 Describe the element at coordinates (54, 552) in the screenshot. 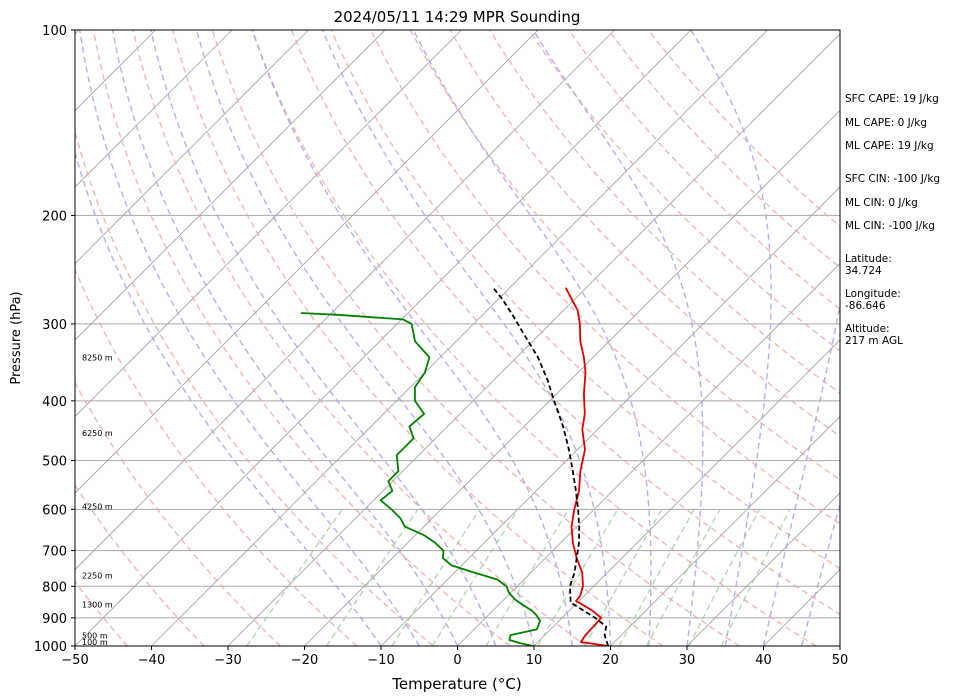

I see `y-tick-label: 700` at that location.